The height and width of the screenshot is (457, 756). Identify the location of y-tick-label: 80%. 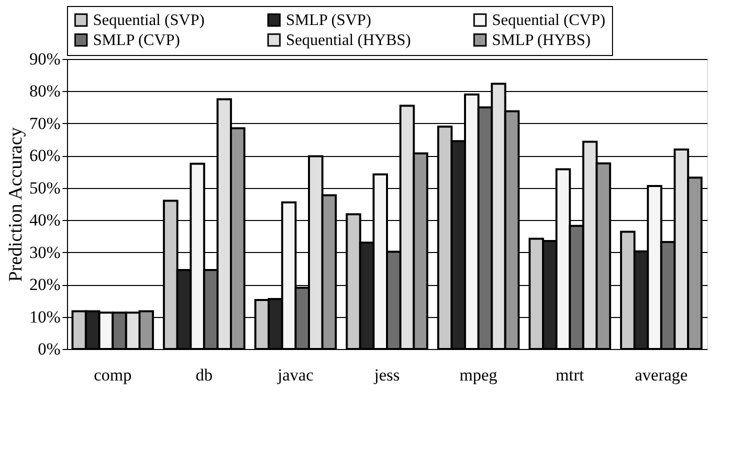
(44, 91).